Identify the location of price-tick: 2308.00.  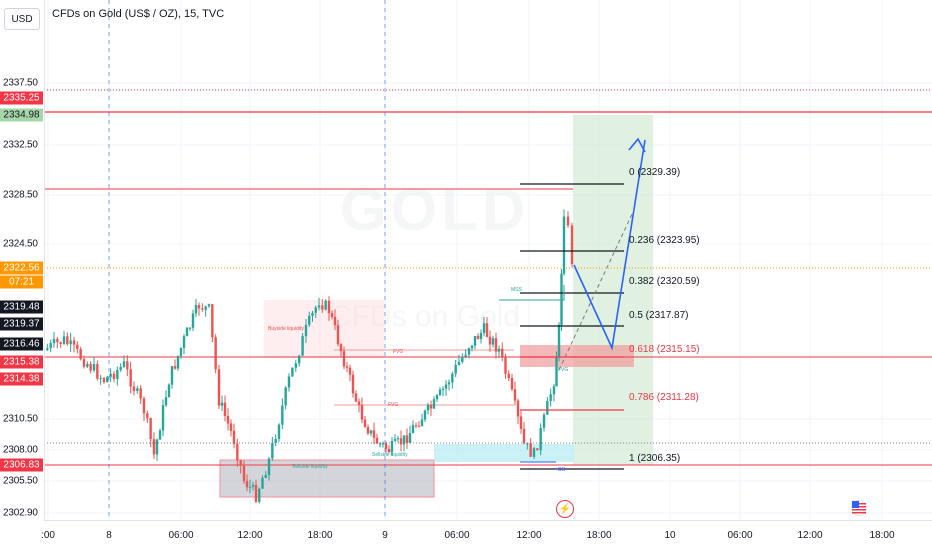
(20, 450).